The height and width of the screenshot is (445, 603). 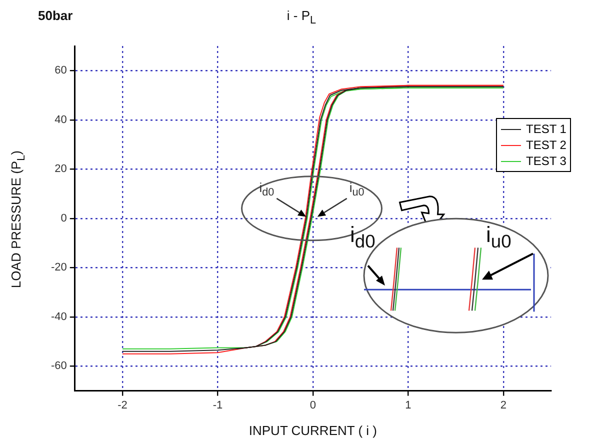 I want to click on legend-label: TEST 2, so click(x=546, y=145).